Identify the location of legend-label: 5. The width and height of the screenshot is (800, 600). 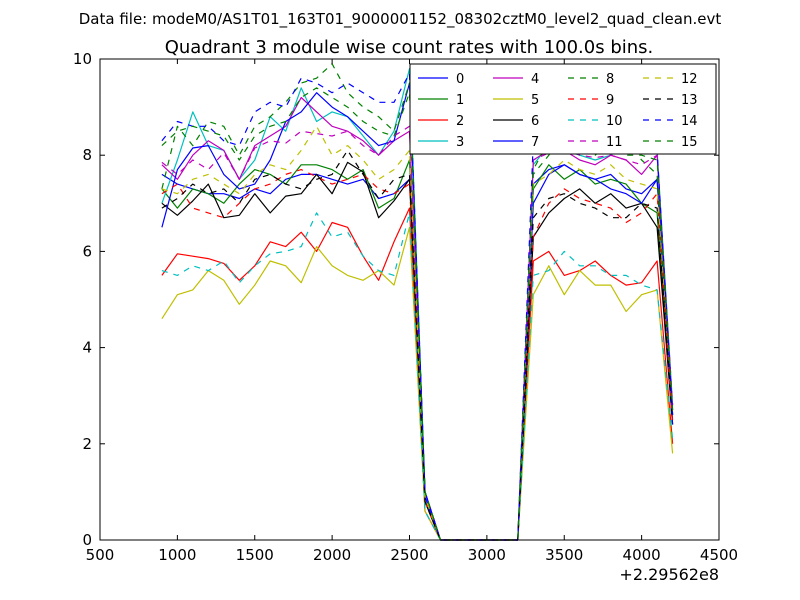
(535, 100).